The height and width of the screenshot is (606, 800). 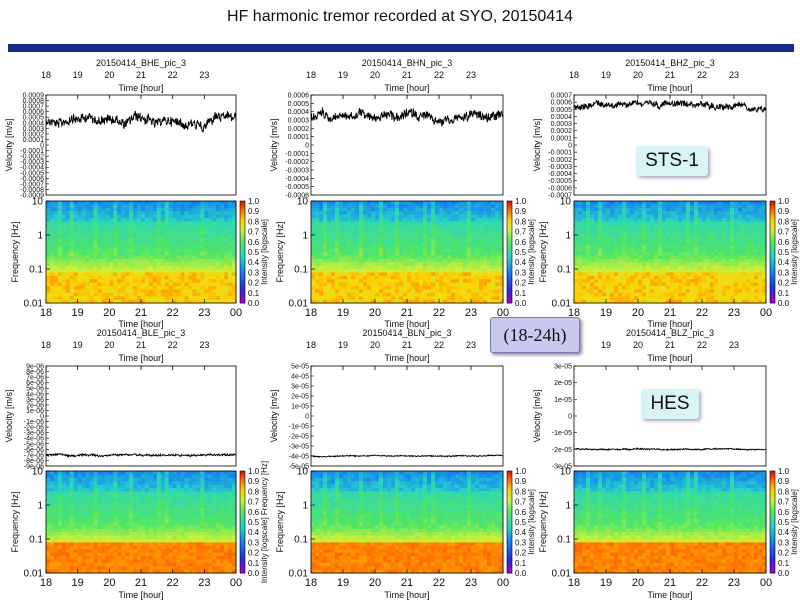 I want to click on velocity-tick-label: 0.0009, so click(x=34, y=96).